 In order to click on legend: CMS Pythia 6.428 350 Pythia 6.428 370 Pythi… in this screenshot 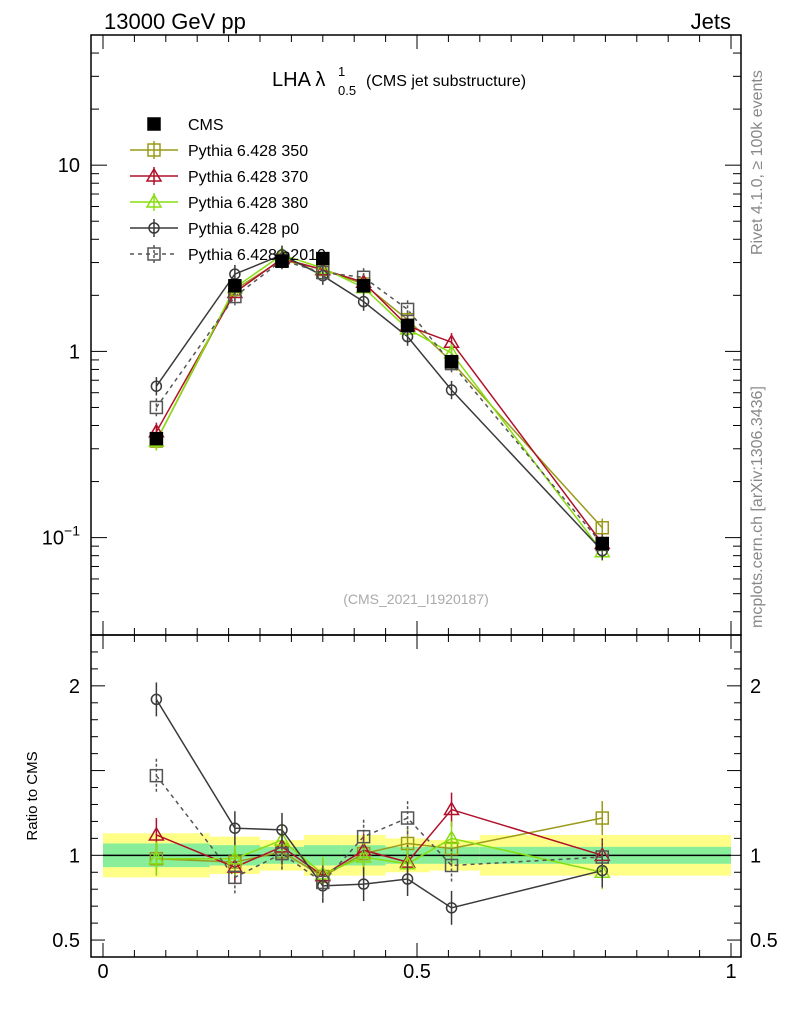, I will do `click(228, 190)`.